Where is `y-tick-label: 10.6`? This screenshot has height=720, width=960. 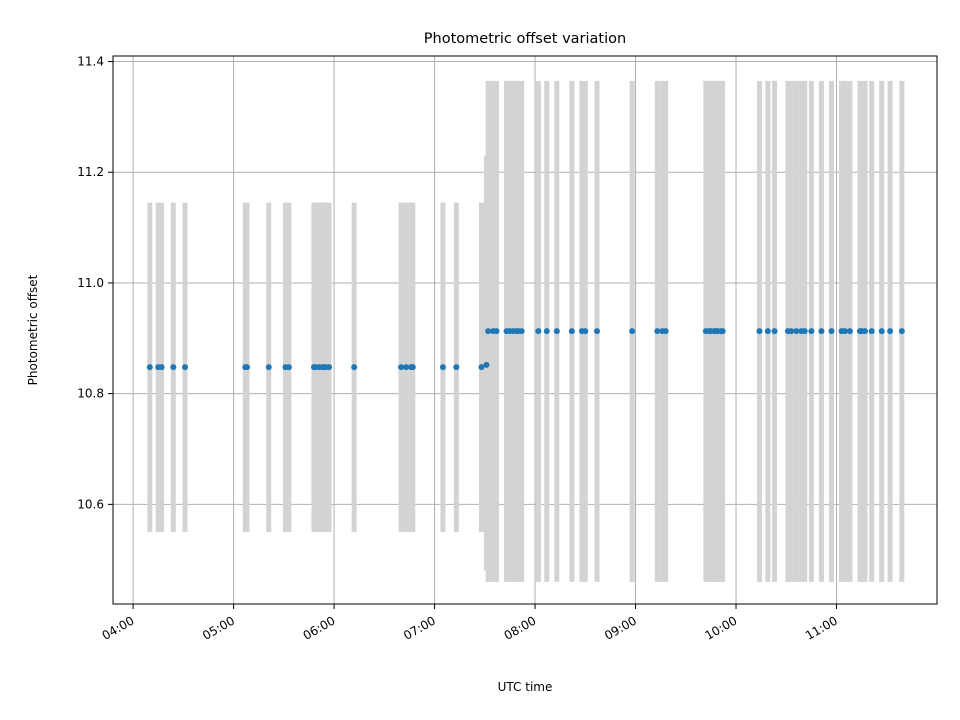
y-tick-label: 10.6 is located at coordinates (90, 504).